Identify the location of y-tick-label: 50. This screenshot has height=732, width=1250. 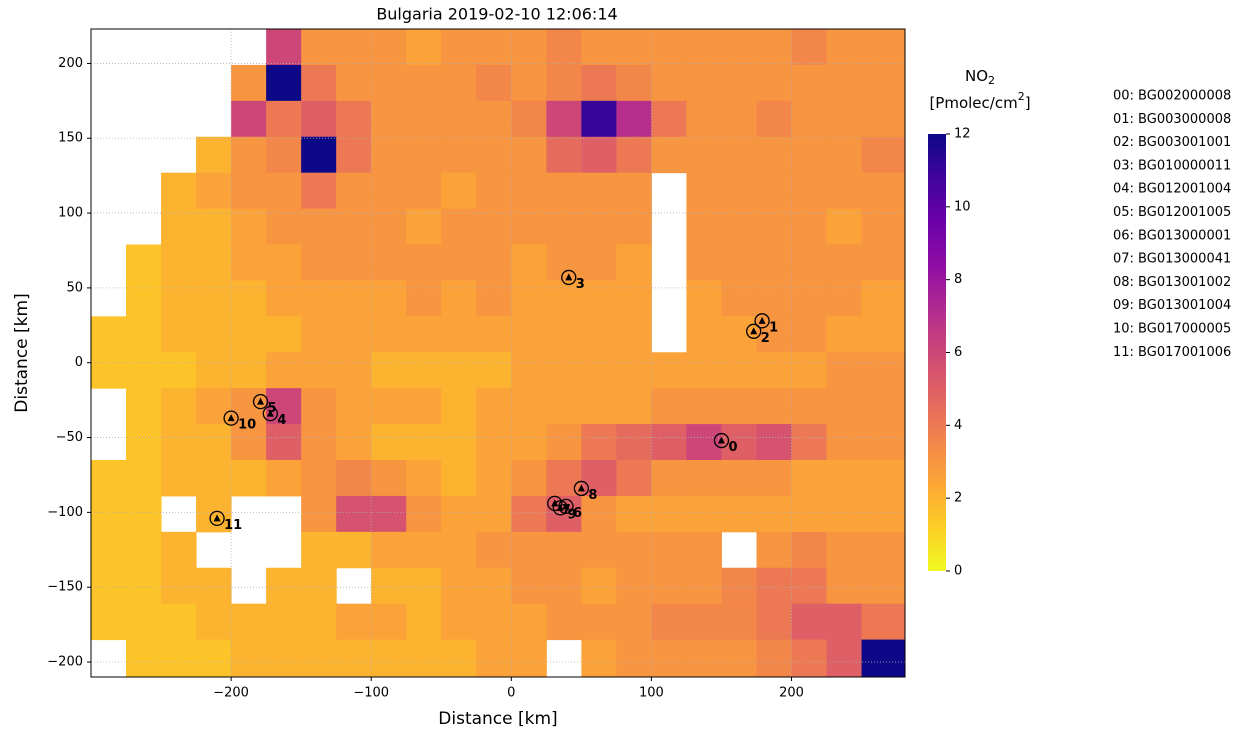
(74, 287).